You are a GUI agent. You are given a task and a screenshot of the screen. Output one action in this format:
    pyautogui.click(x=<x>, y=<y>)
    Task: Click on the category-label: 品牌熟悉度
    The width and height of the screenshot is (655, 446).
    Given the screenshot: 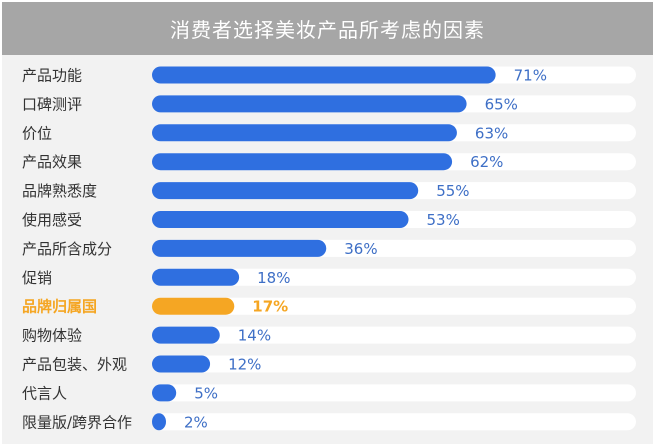 What is the action you would take?
    pyautogui.click(x=59, y=191)
    